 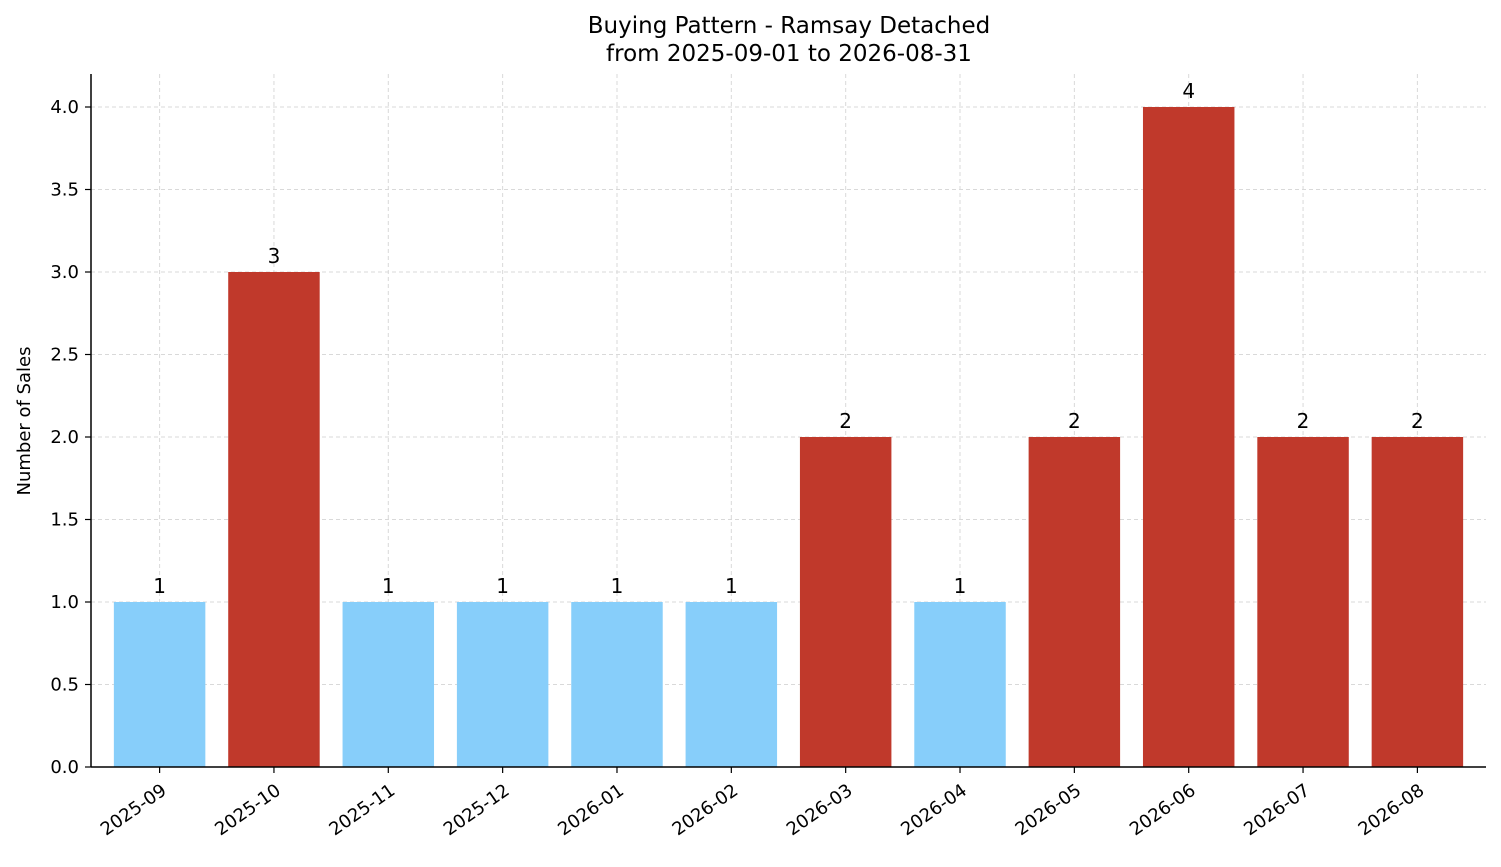 I want to click on x-tick-label: 2025-09, so click(x=134, y=810).